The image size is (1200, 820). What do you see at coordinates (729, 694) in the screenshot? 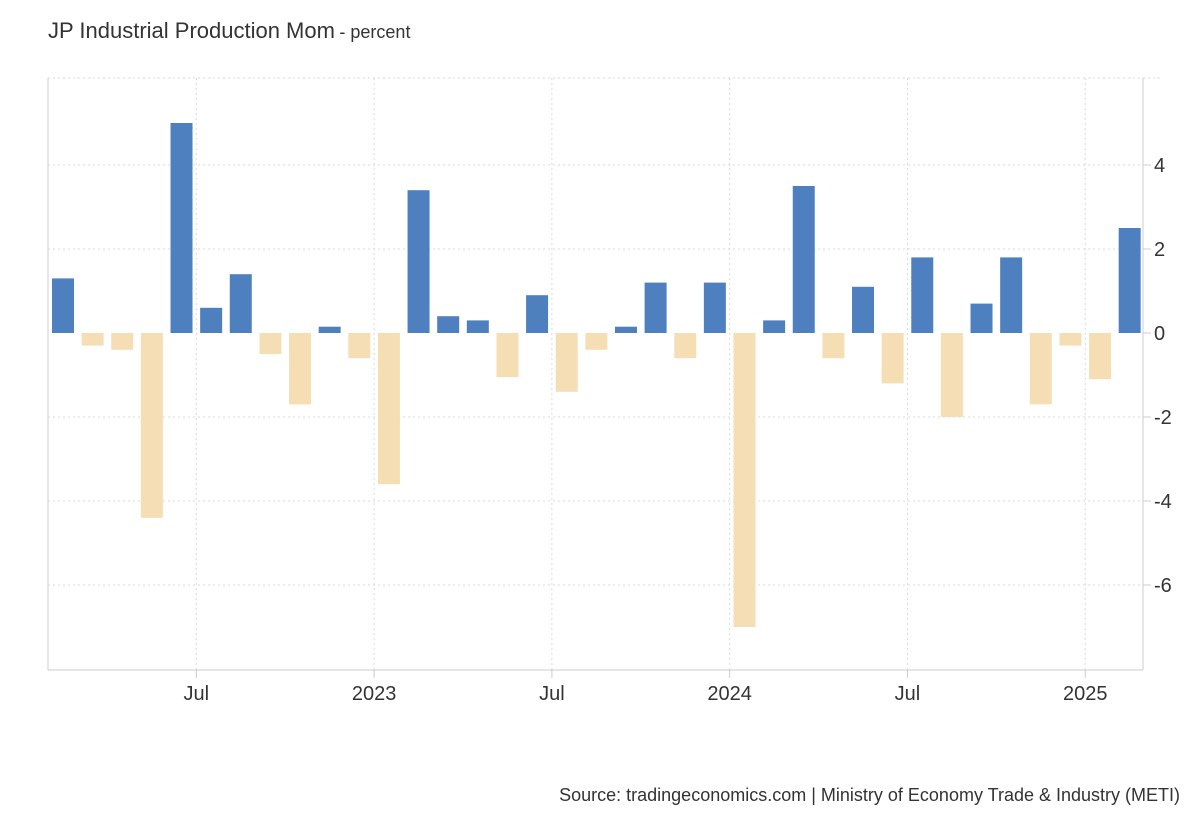
I see `x-tick-label: 2024` at bounding box center [729, 694].